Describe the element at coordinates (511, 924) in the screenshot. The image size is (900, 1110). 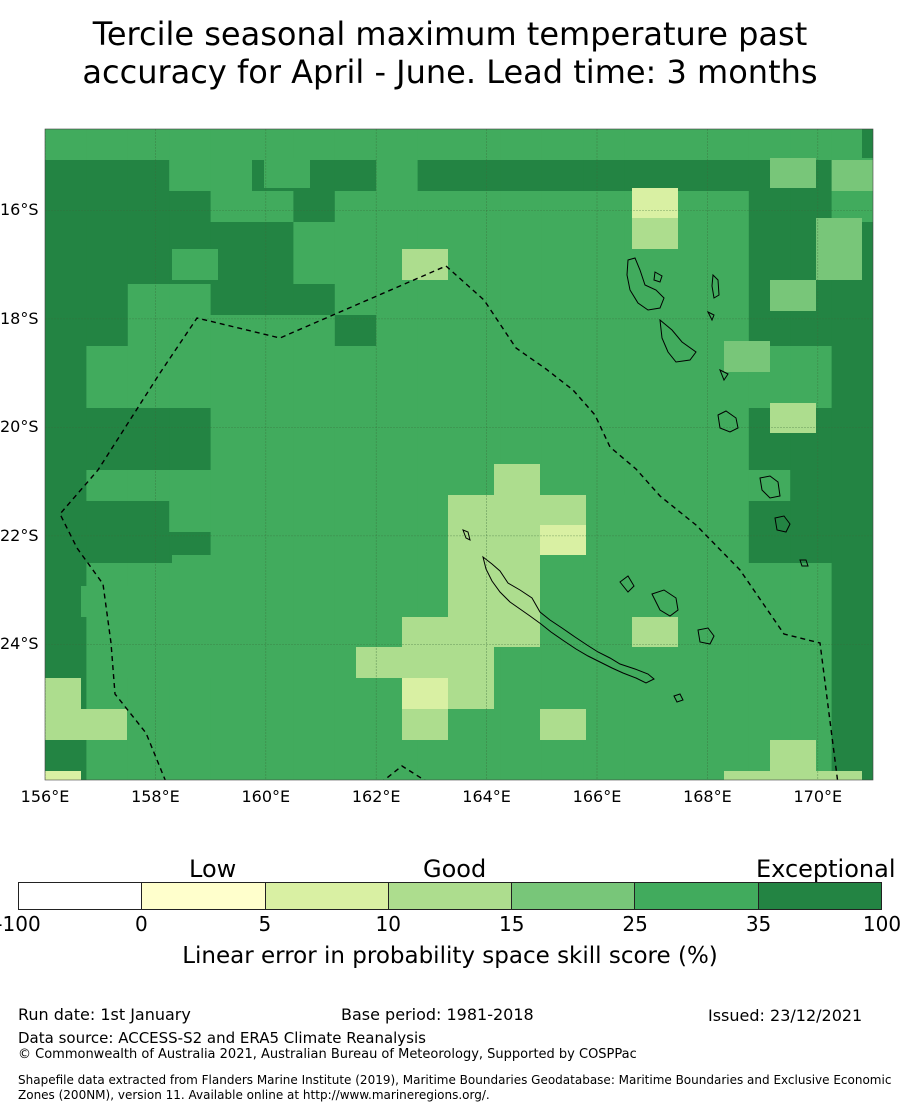
I see `colorbar-tick-label: 15` at that location.